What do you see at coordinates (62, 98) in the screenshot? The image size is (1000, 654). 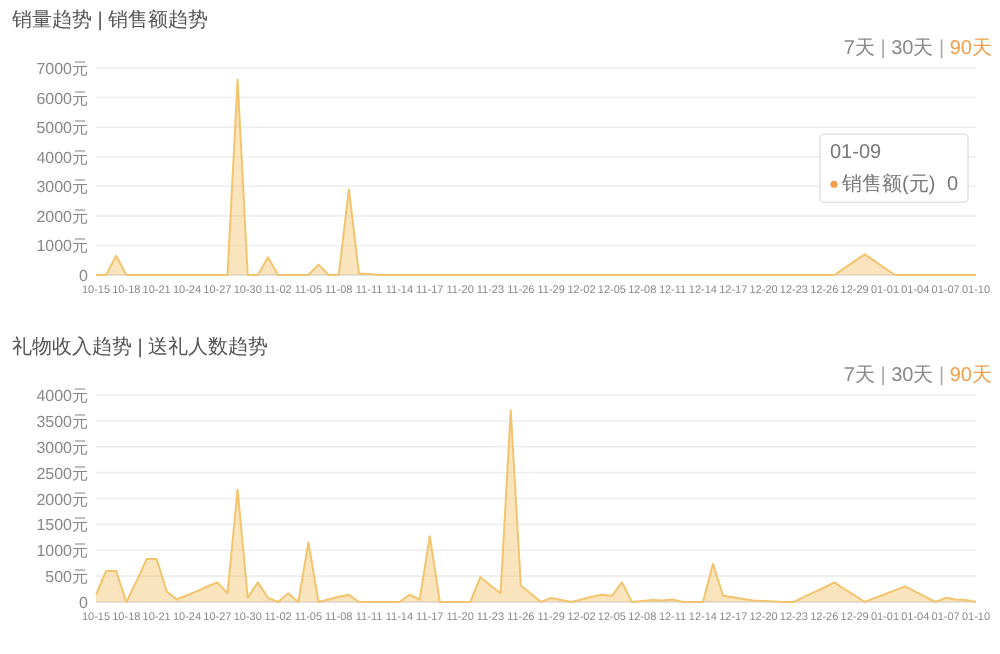 I see `y-tick-label: 6000元` at bounding box center [62, 98].